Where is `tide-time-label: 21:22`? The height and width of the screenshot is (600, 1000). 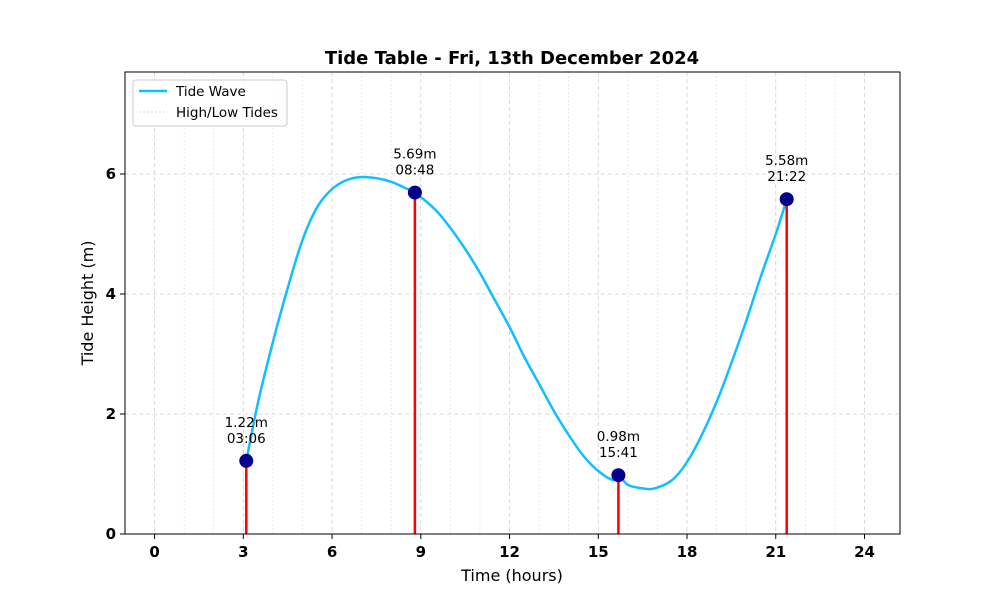
tide-time-label: 21:22 is located at coordinates (786, 177).